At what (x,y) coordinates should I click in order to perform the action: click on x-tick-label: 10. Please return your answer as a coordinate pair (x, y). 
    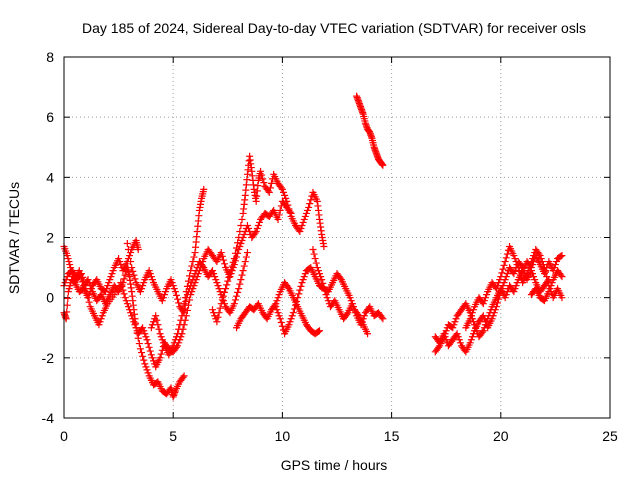
    Looking at the image, I should click on (283, 436).